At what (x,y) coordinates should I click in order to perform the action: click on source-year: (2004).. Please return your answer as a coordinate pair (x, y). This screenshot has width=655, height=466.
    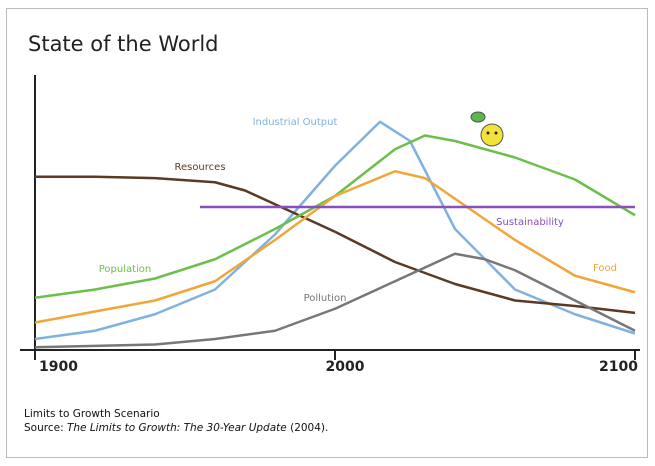
    Looking at the image, I should click on (309, 428).